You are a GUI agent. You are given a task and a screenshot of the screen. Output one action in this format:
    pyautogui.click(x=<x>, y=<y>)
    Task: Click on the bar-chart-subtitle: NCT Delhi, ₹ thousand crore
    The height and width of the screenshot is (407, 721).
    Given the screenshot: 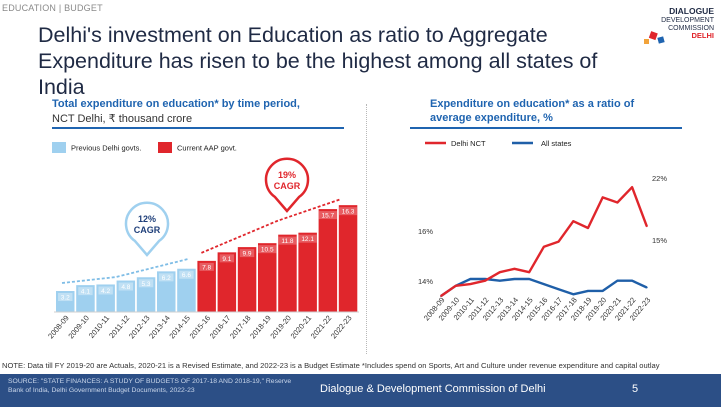 What is the action you would take?
    pyautogui.click(x=122, y=119)
    